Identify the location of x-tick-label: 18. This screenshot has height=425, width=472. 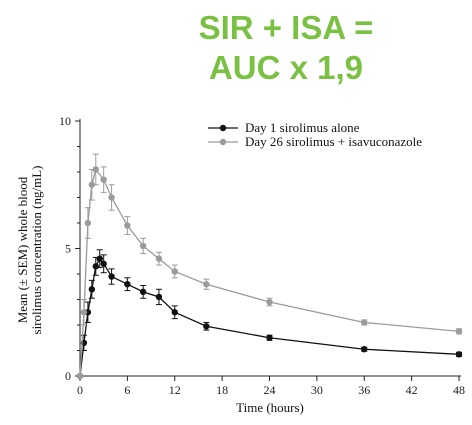
(222, 390).